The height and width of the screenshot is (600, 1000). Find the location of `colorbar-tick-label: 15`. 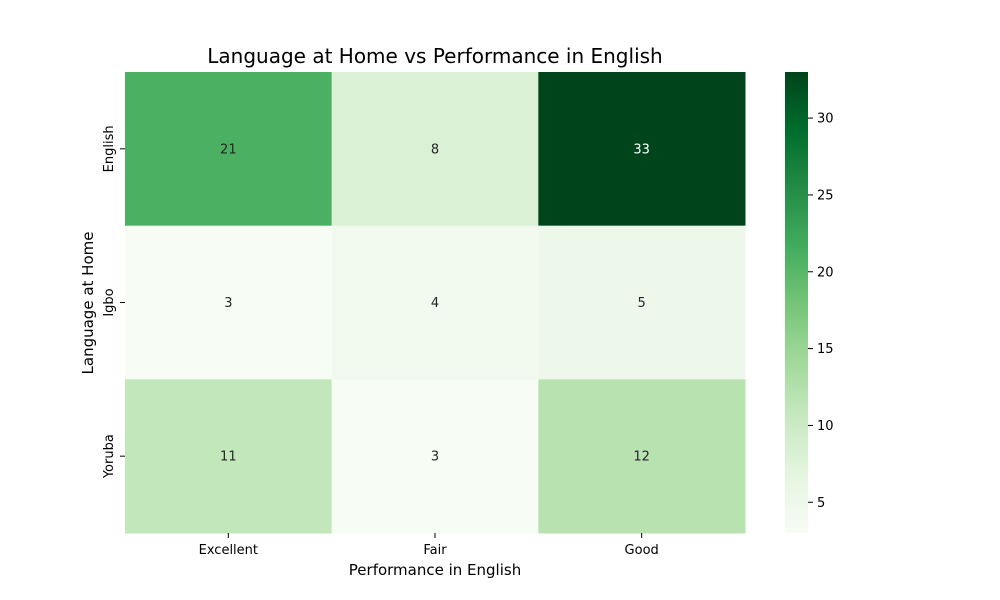

colorbar-tick-label: 15 is located at coordinates (825, 349).